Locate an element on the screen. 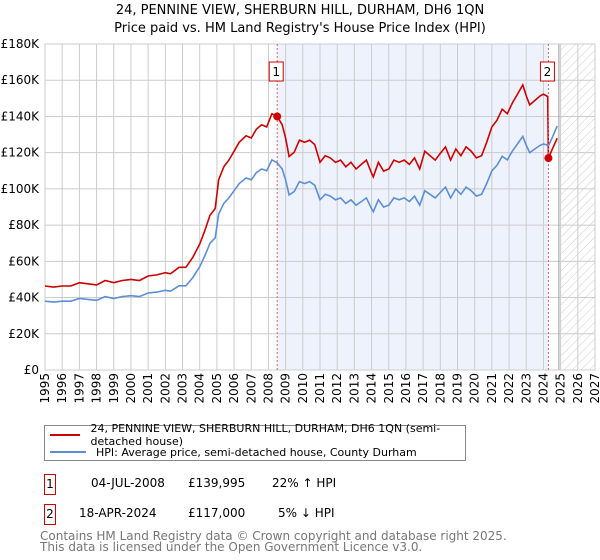 The image size is (600, 560). x-tick-label: 2000 is located at coordinates (131, 388).